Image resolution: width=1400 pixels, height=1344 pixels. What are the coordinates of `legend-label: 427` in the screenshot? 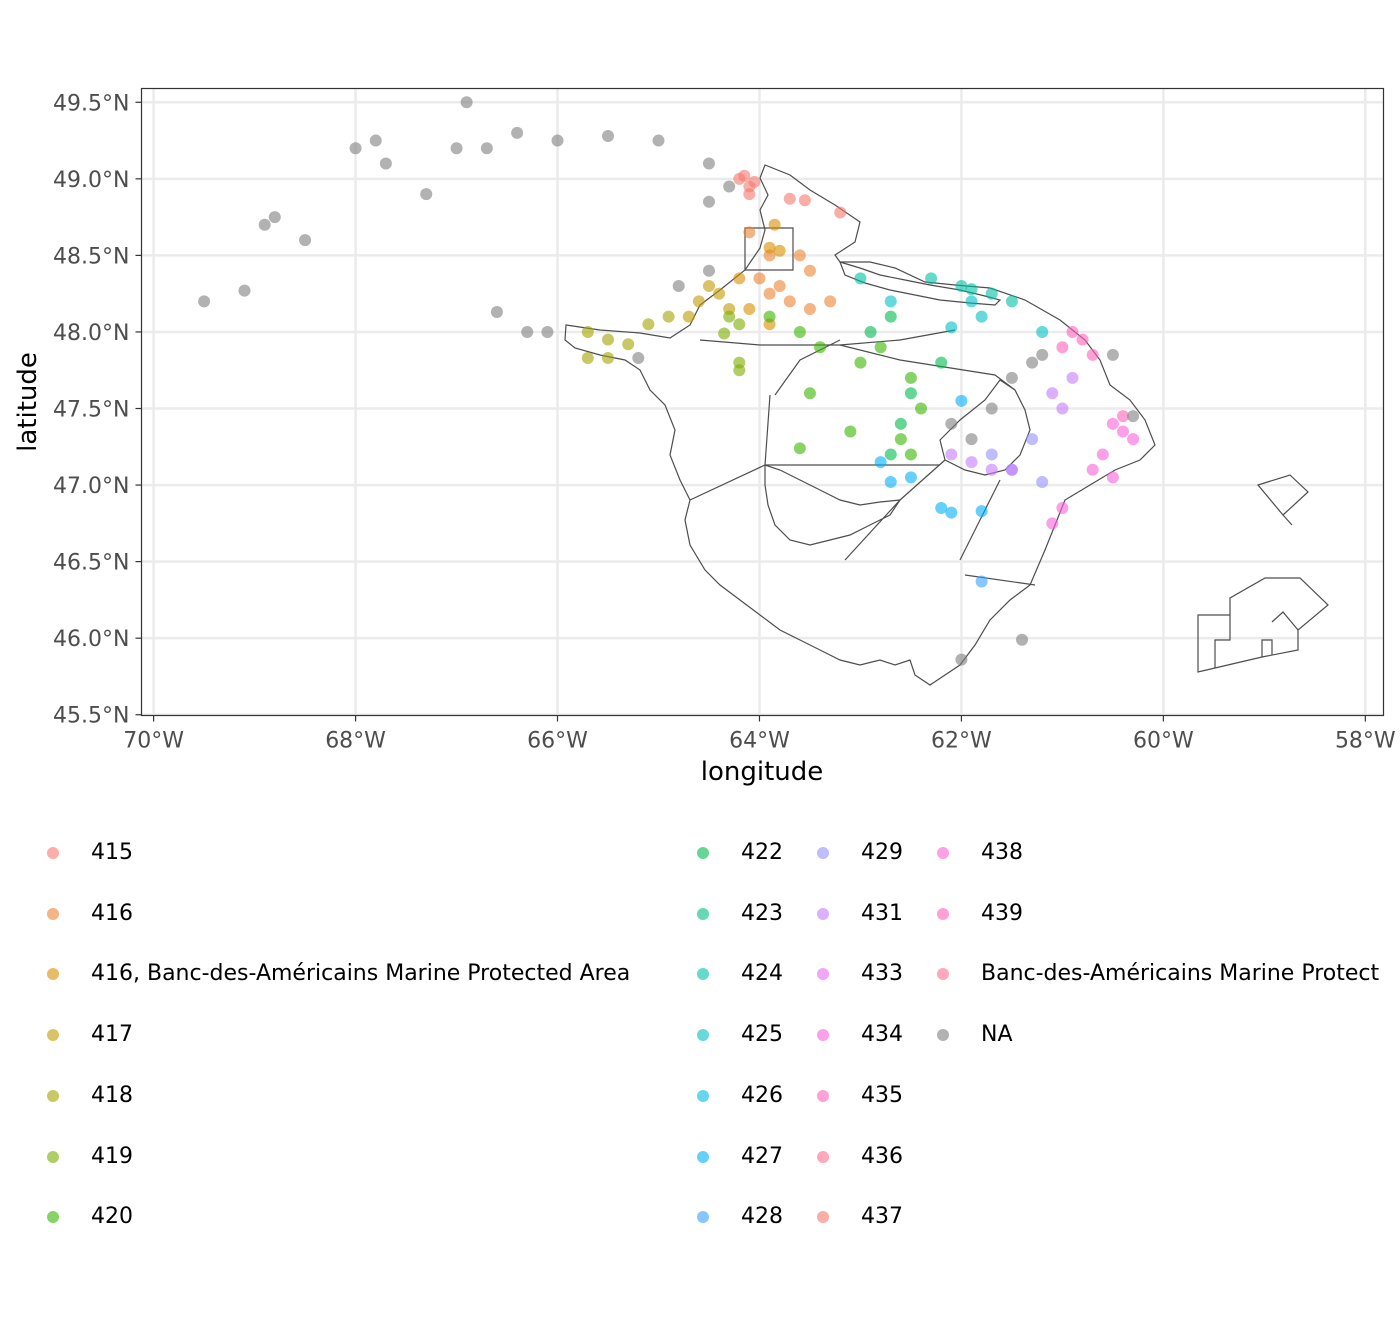 It's located at (762, 1156).